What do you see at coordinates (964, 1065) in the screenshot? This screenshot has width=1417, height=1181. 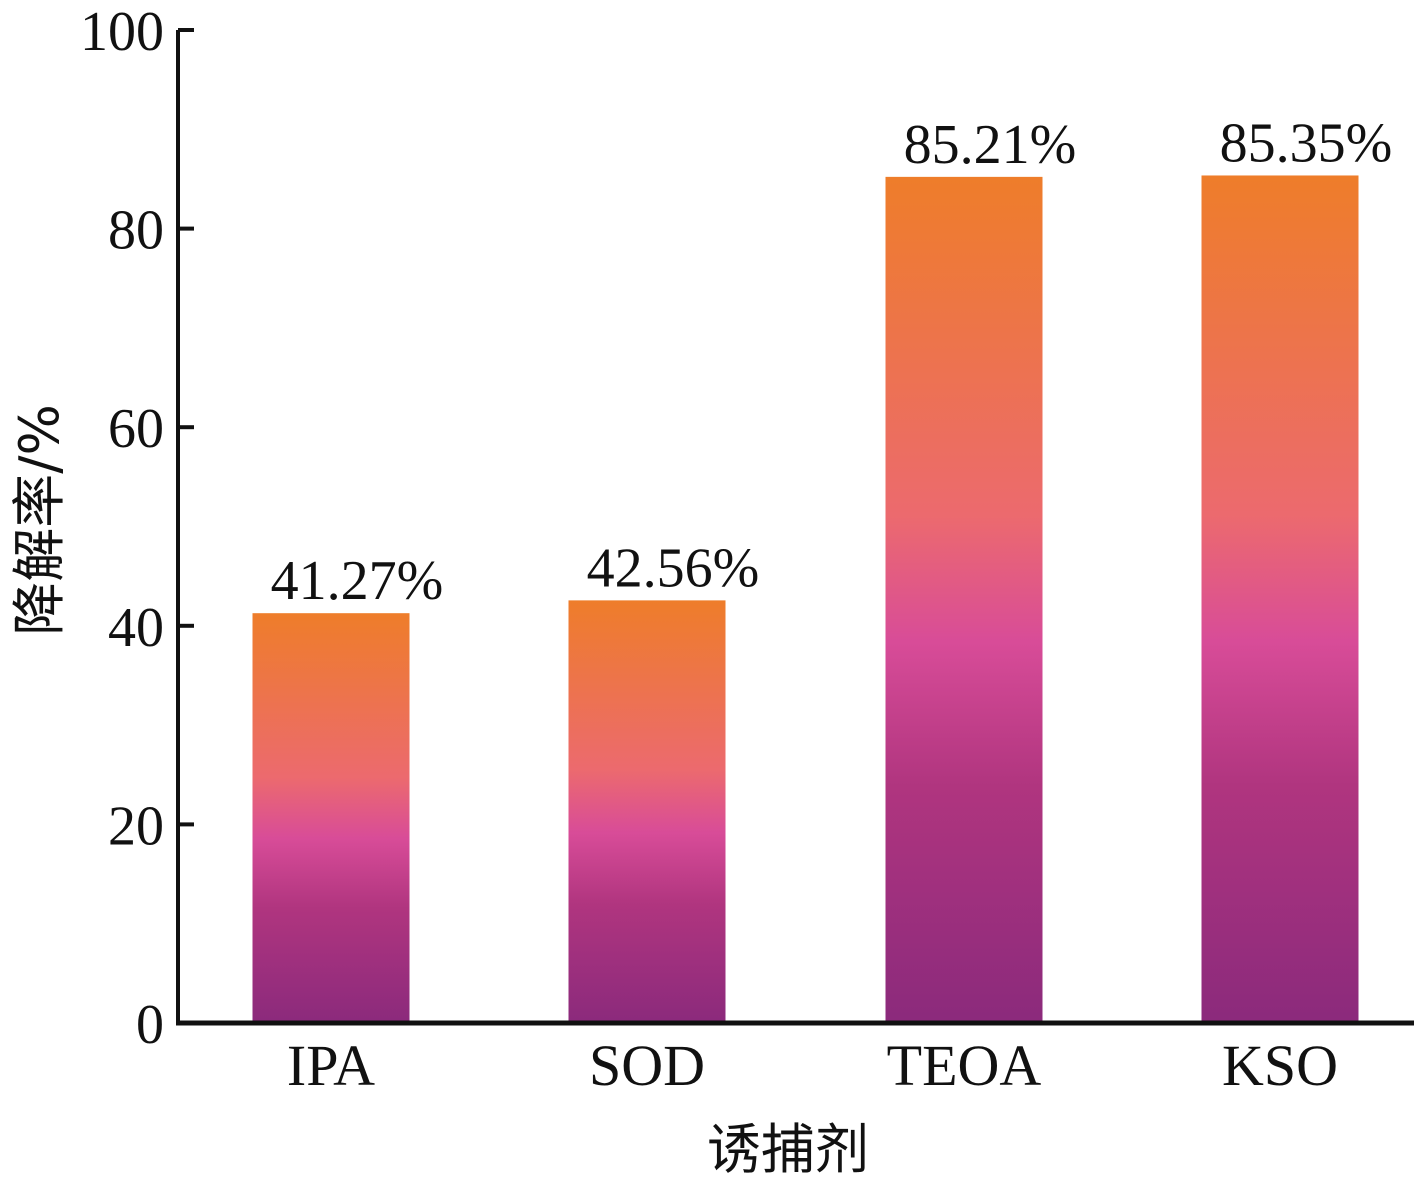 I see `x-tick-label-teoa: TEOA` at bounding box center [964, 1065].